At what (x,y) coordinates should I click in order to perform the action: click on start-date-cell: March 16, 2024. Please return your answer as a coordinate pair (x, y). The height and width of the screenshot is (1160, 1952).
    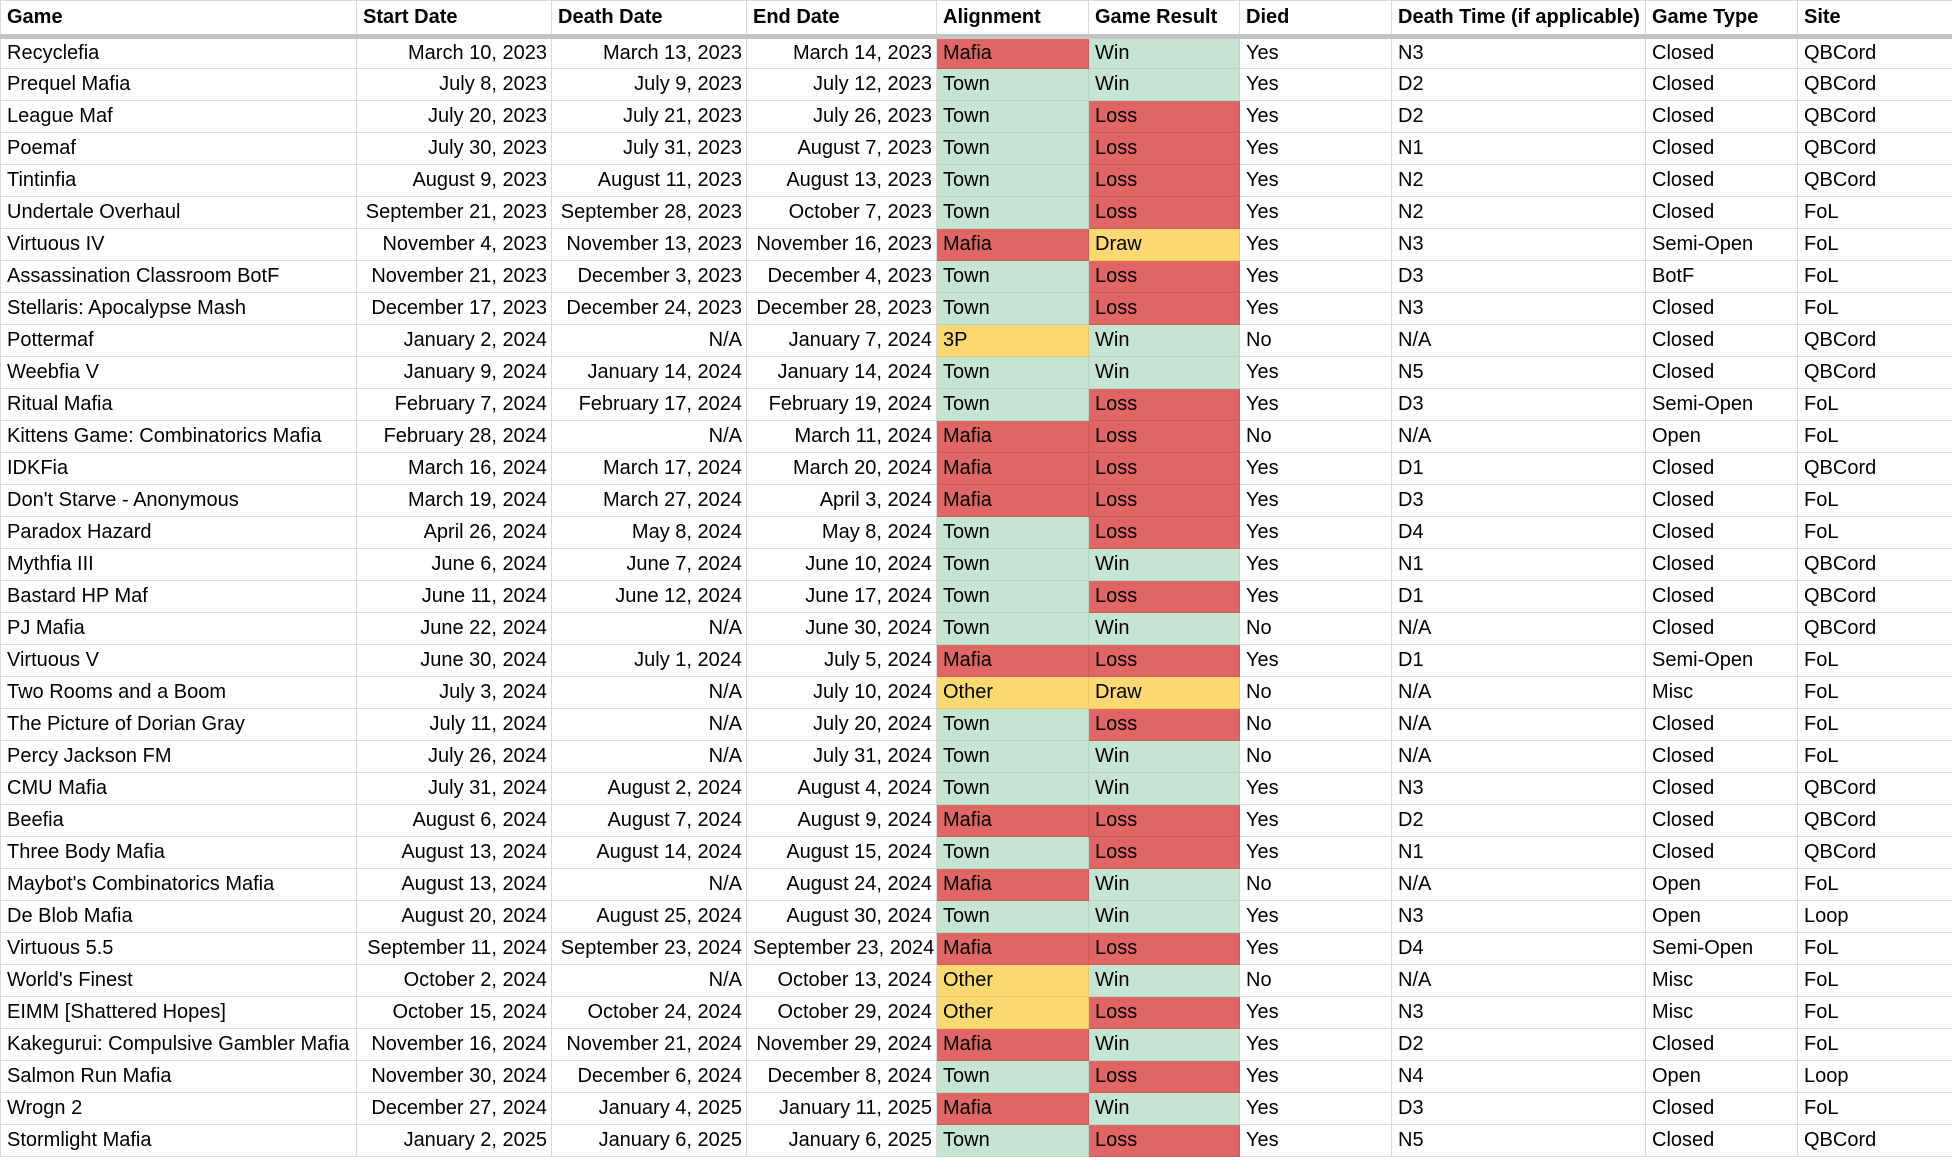
    Looking at the image, I should click on (454, 468).